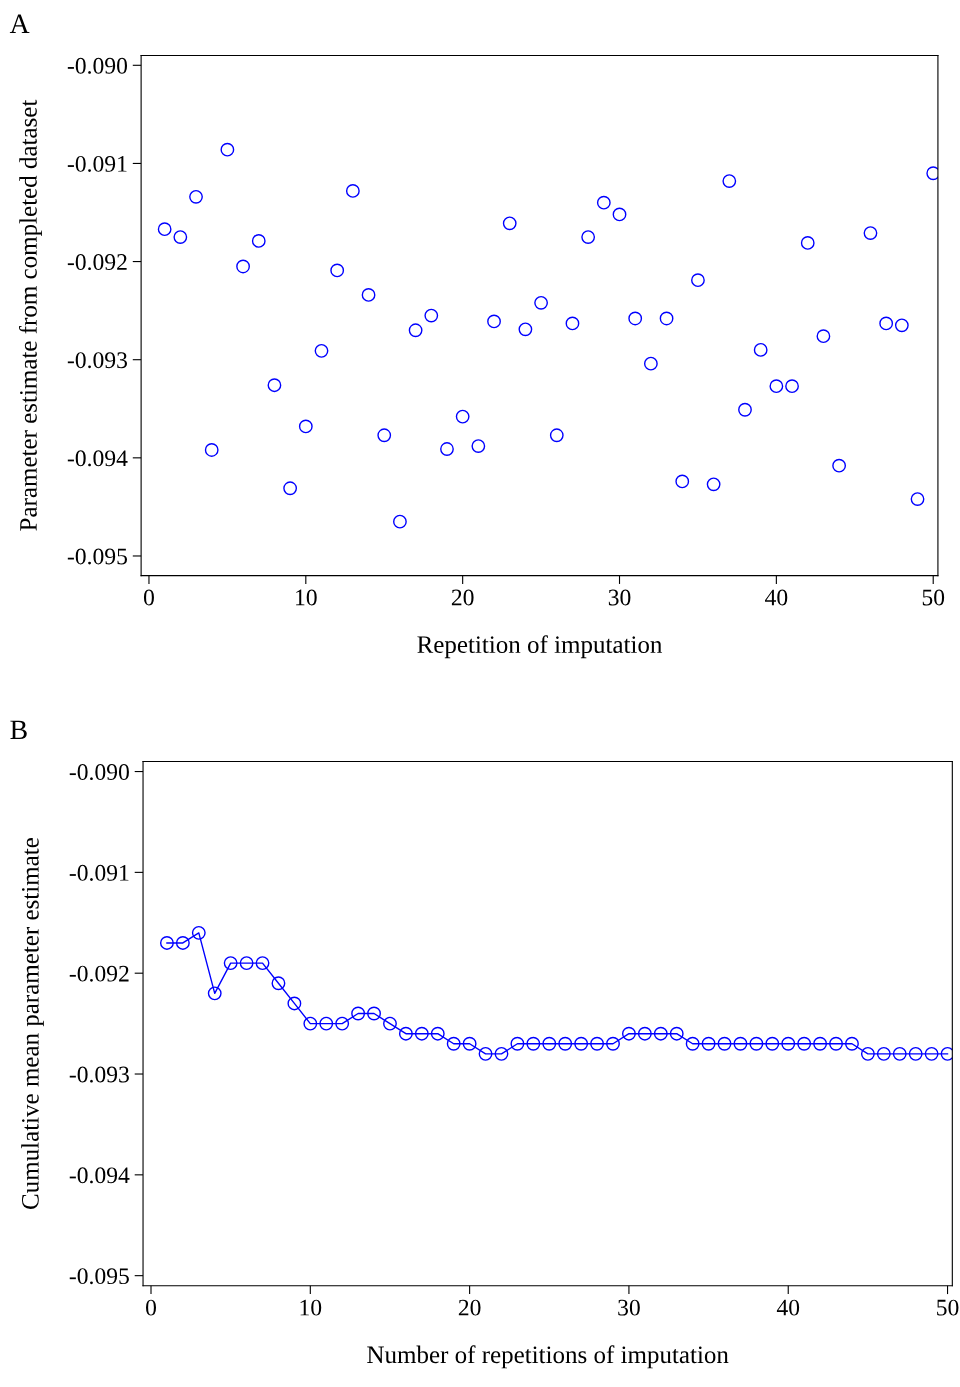 Image resolution: width=960 pixels, height=1387 pixels. What do you see at coordinates (540, 647) in the screenshot?
I see `x-axis-title: Repetition of imputation` at bounding box center [540, 647].